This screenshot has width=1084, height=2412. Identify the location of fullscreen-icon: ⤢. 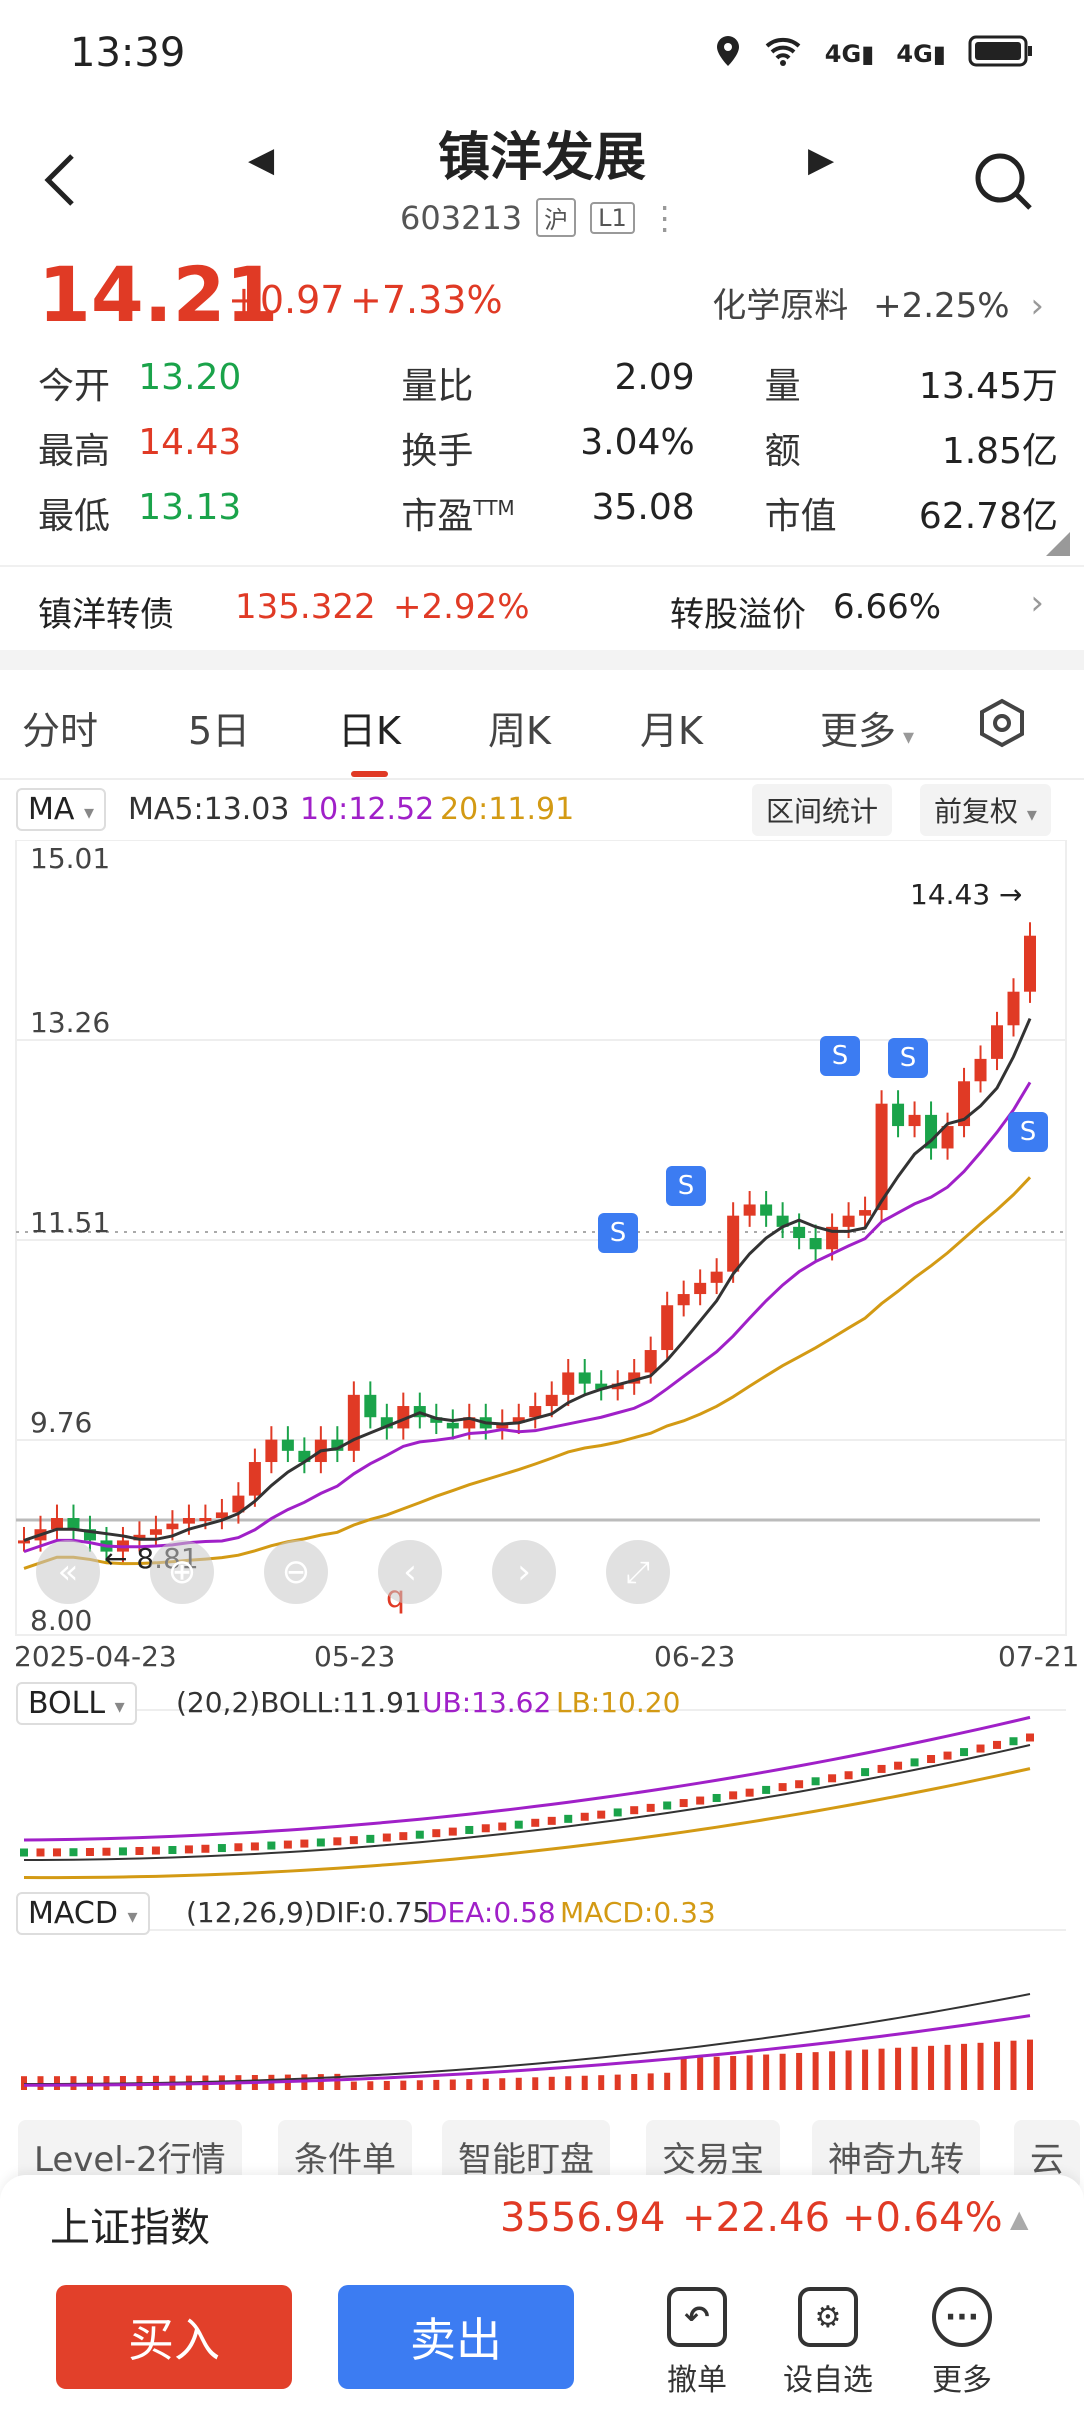
(638, 1572).